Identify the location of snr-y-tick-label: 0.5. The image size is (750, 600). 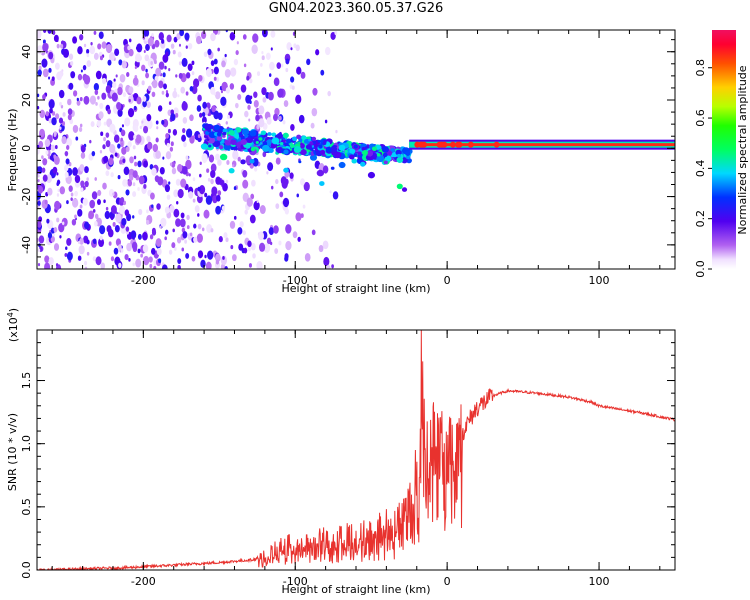
(26, 507).